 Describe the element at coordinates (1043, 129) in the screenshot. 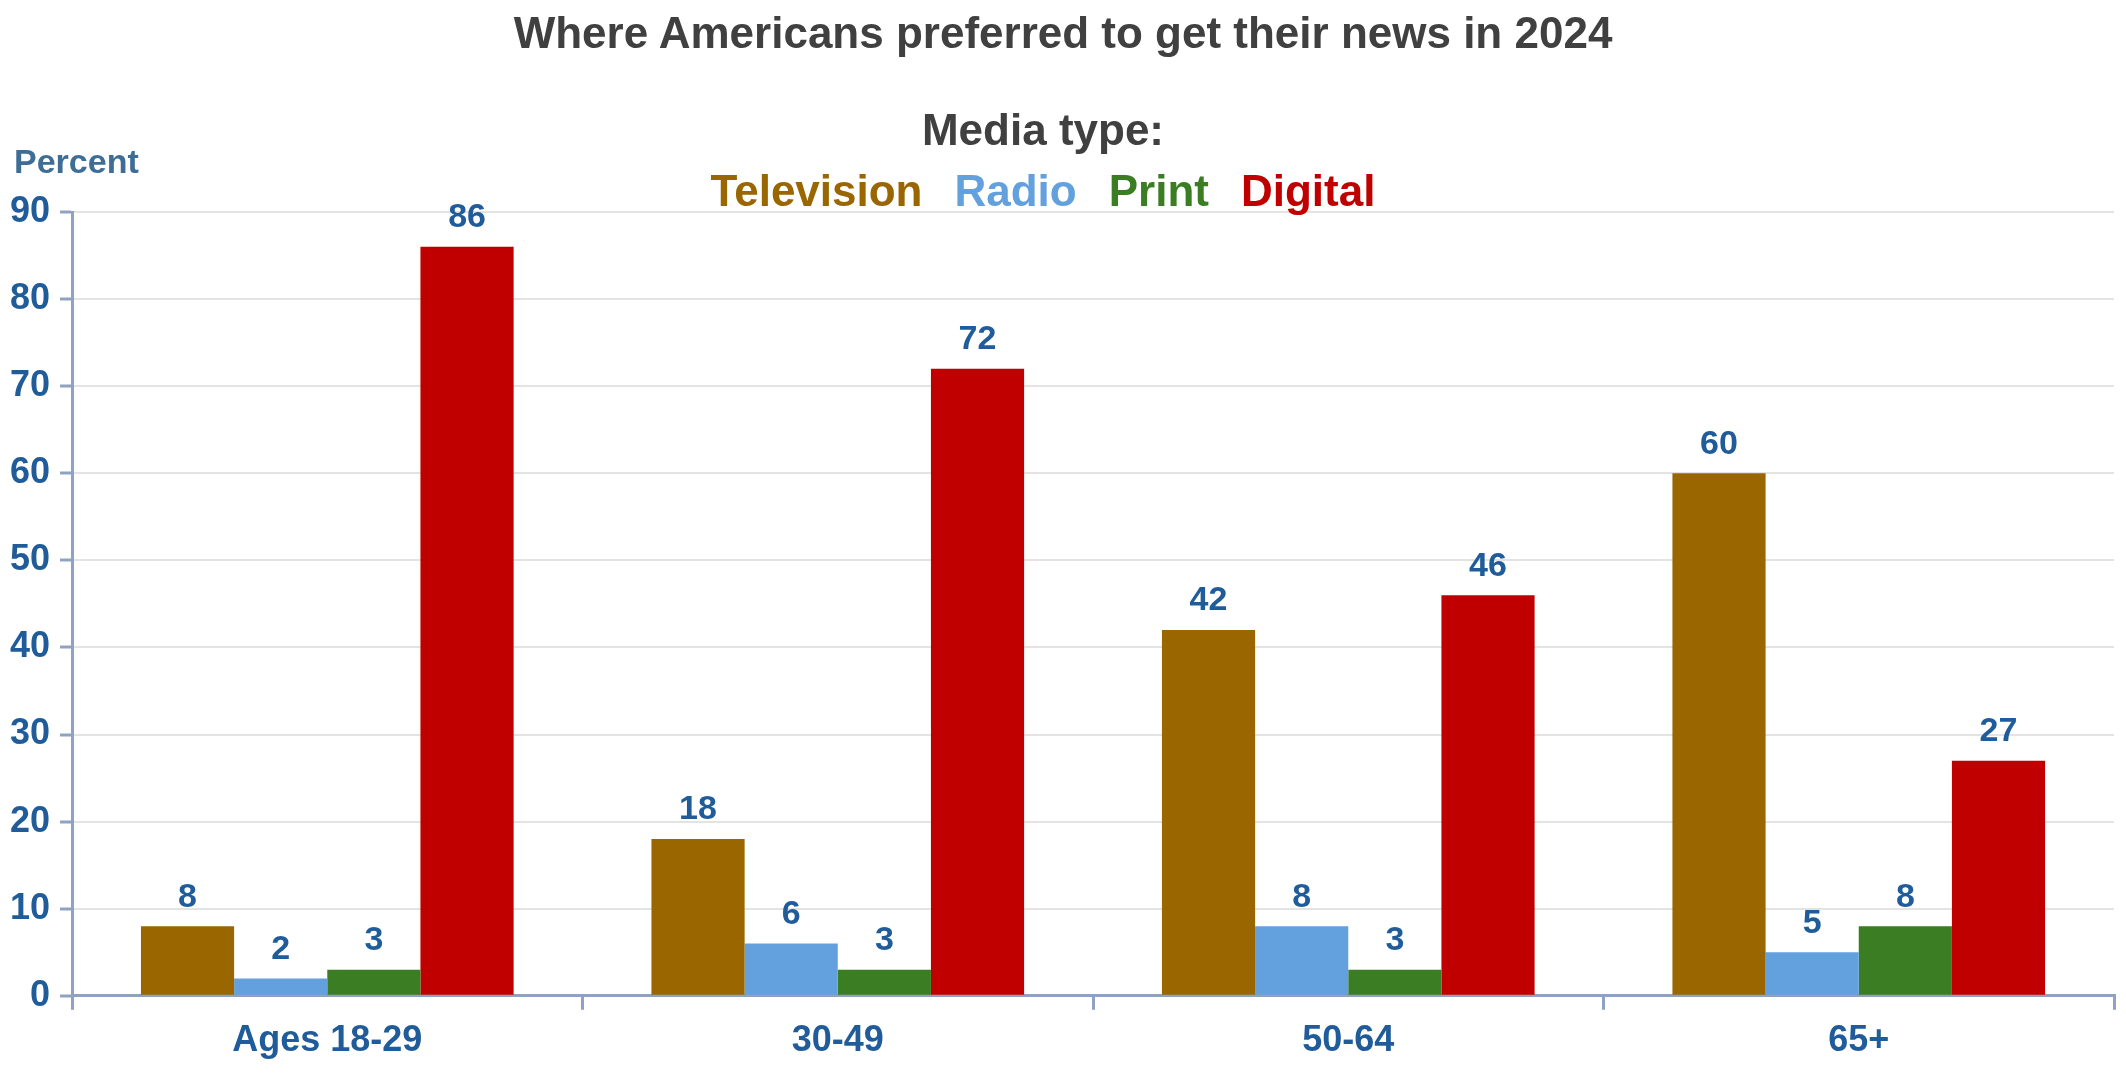

I see `legend-title: Media type:` at that location.